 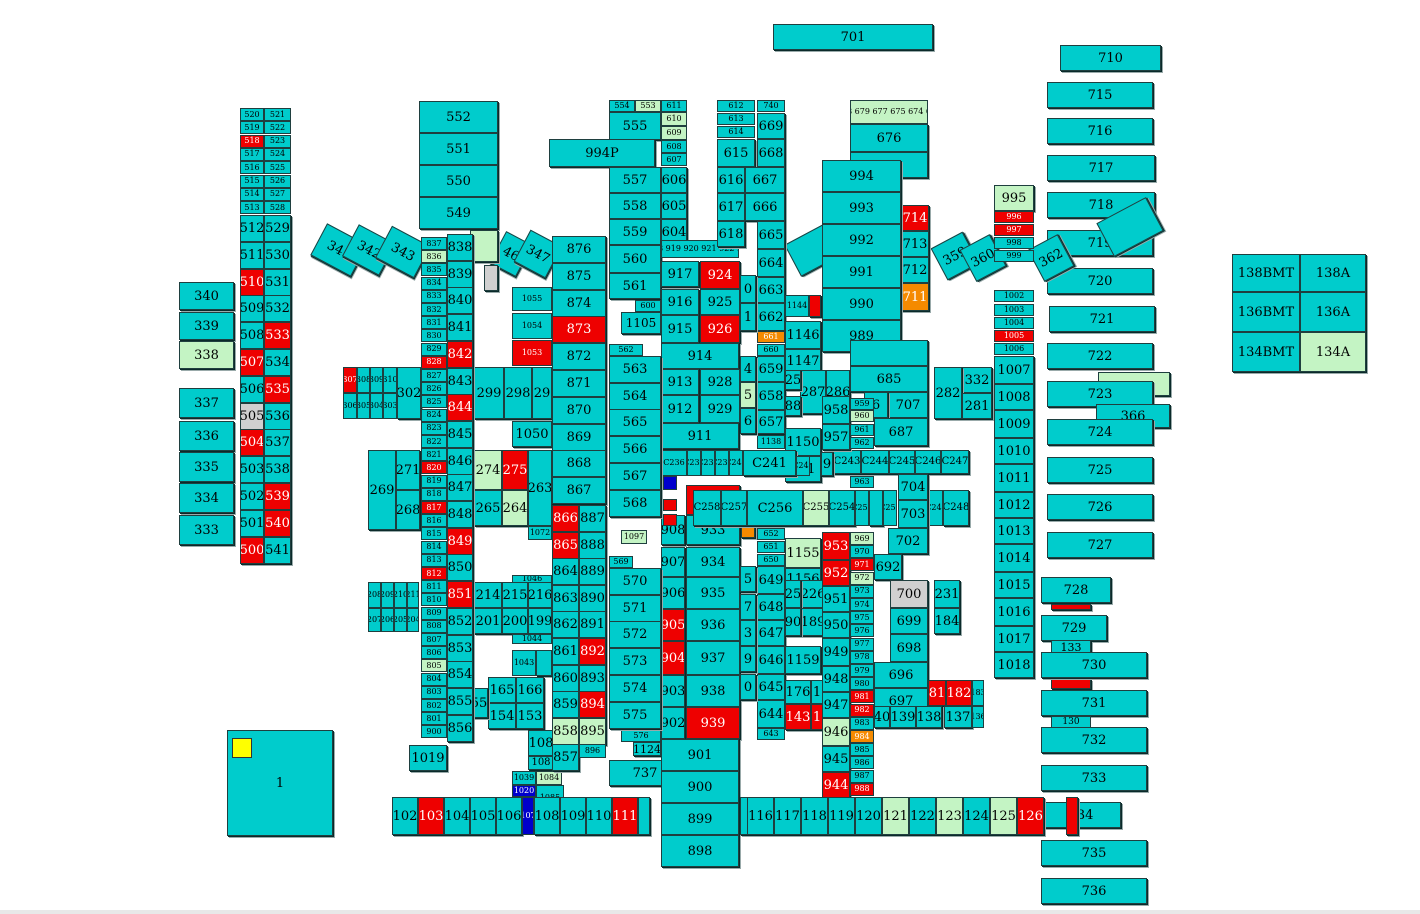 What do you see at coordinates (1071, 684) in the screenshot?
I see `lot-133-red` at bounding box center [1071, 684].